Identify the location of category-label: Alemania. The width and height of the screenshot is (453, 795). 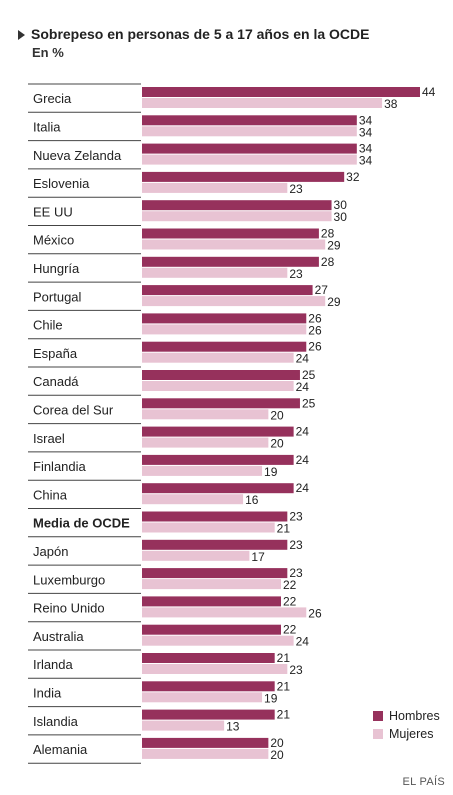
(60, 749).